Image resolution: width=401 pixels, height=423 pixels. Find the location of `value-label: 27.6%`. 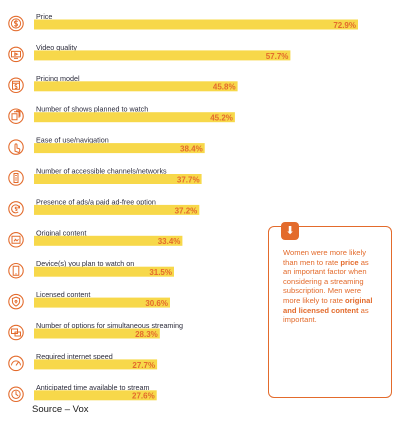

value-label: 27.6% is located at coordinates (143, 396).